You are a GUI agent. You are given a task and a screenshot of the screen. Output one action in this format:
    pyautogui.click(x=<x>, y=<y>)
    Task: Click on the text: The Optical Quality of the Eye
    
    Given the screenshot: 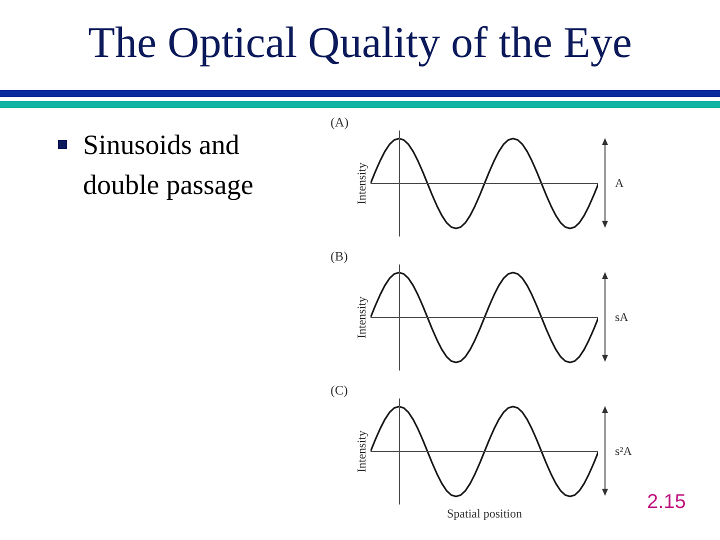 What is the action you would take?
    pyautogui.click(x=360, y=43)
    